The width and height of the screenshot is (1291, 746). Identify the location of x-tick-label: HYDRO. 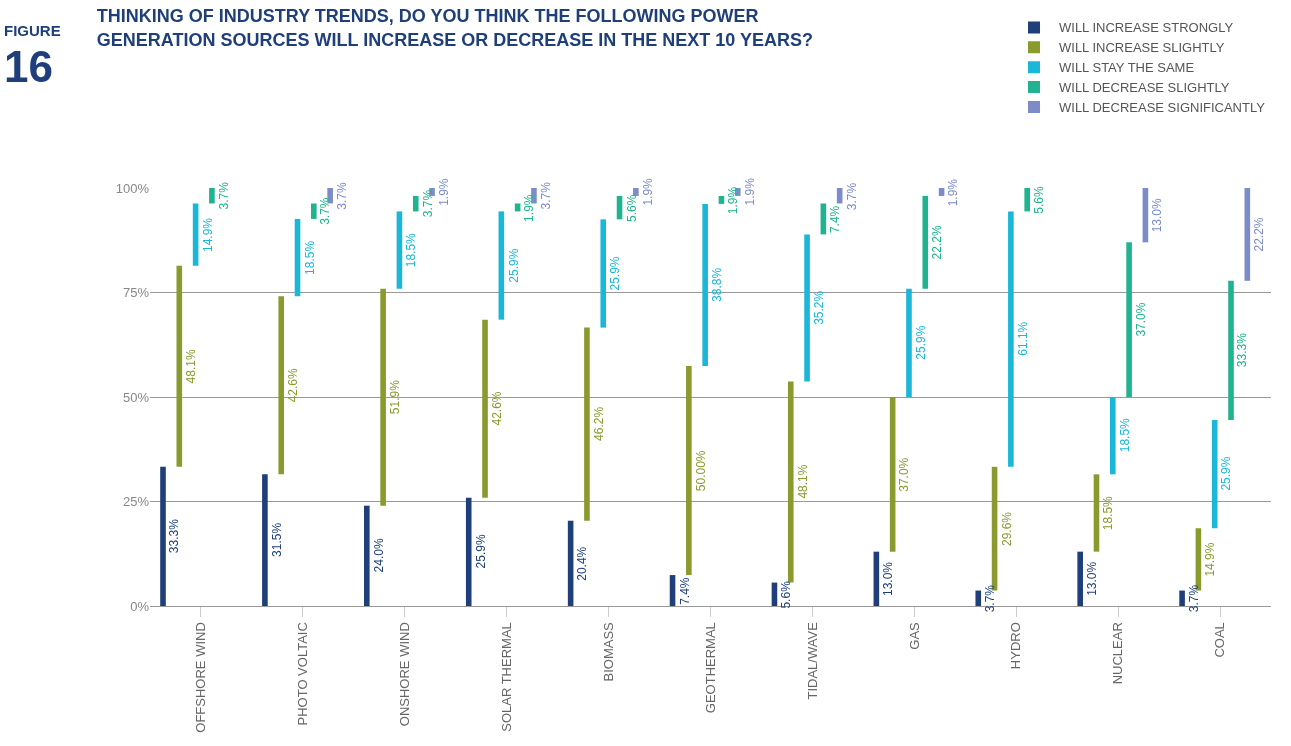
(1016, 646).